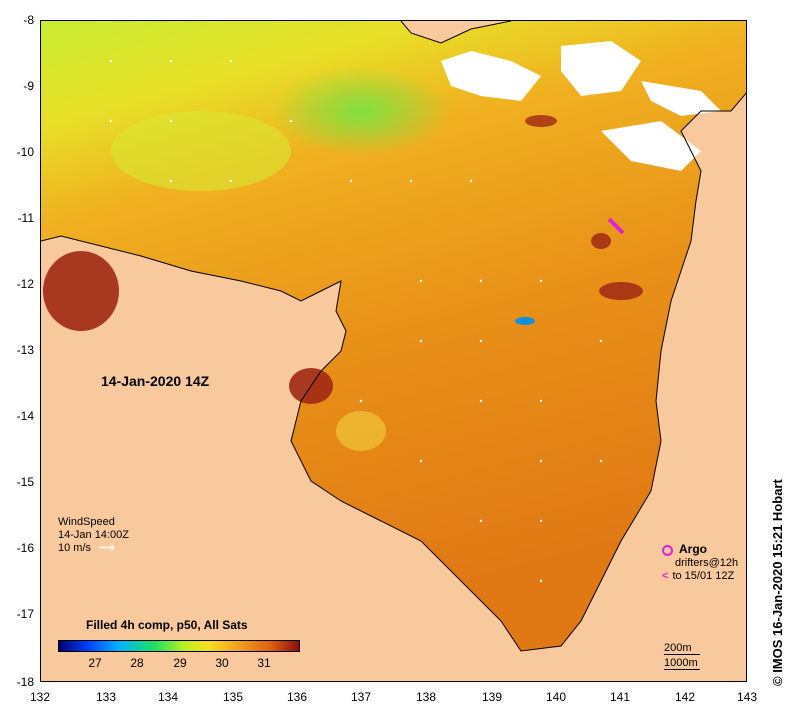 The image size is (791, 716). I want to click on arrow-right-icon: ⟶, so click(107, 548).